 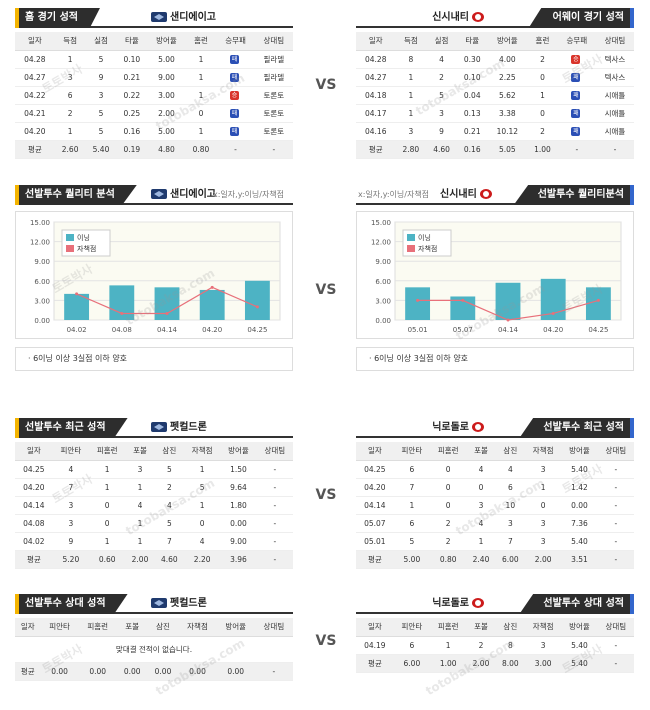 What do you see at coordinates (35, 113) in the screenshot?
I see `cell-date: 04.21` at bounding box center [35, 113].